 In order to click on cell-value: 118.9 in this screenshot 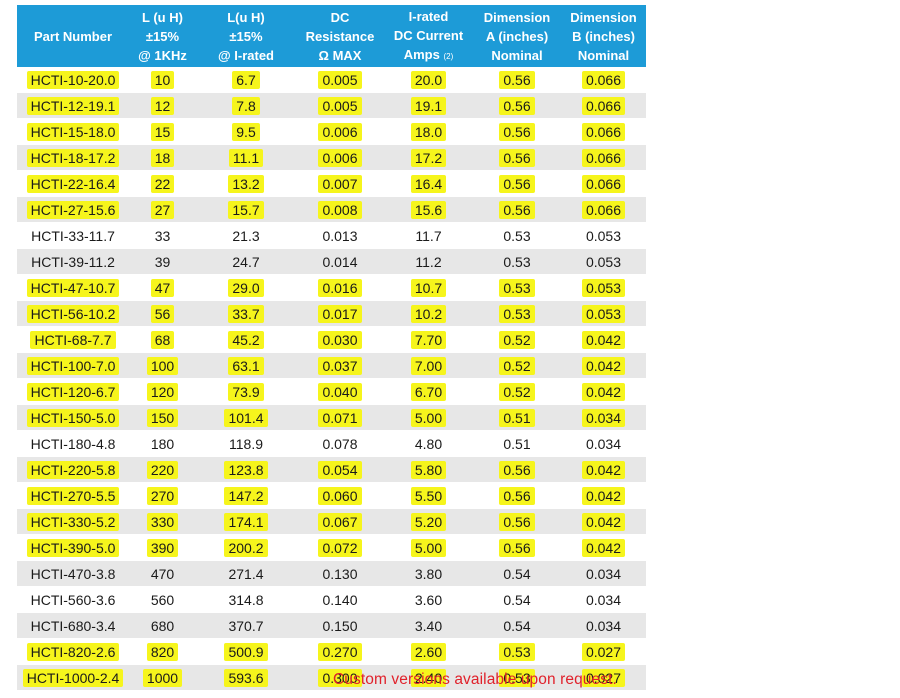, I will do `click(246, 443)`.